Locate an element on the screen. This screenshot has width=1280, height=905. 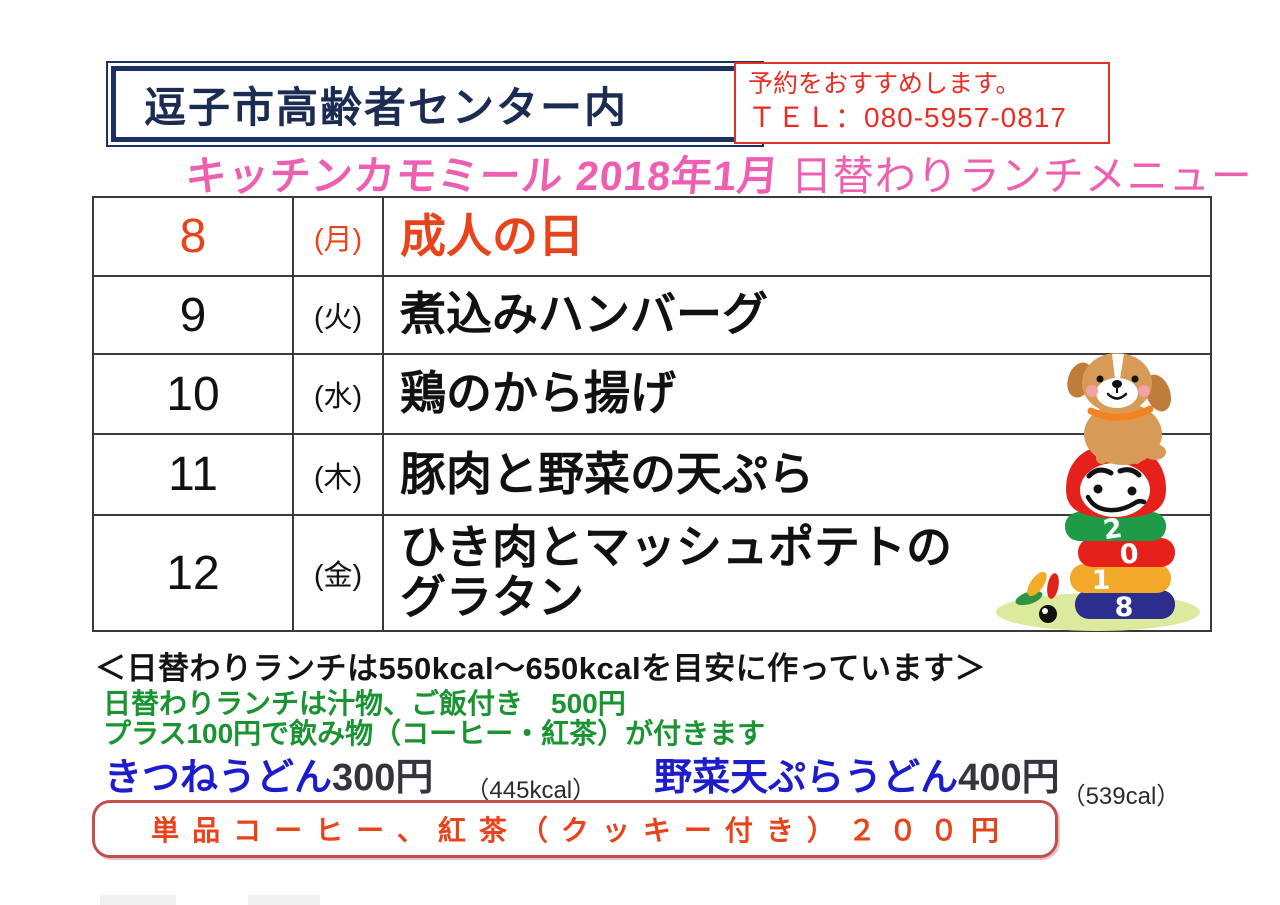
kitsune-udon-kcal: （445kcal） is located at coordinates (531, 790).